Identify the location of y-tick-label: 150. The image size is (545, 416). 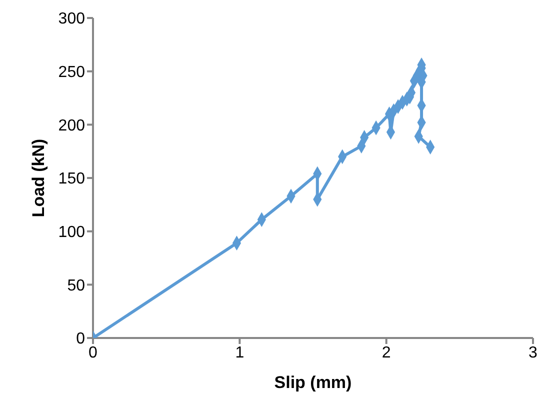
(72, 179).